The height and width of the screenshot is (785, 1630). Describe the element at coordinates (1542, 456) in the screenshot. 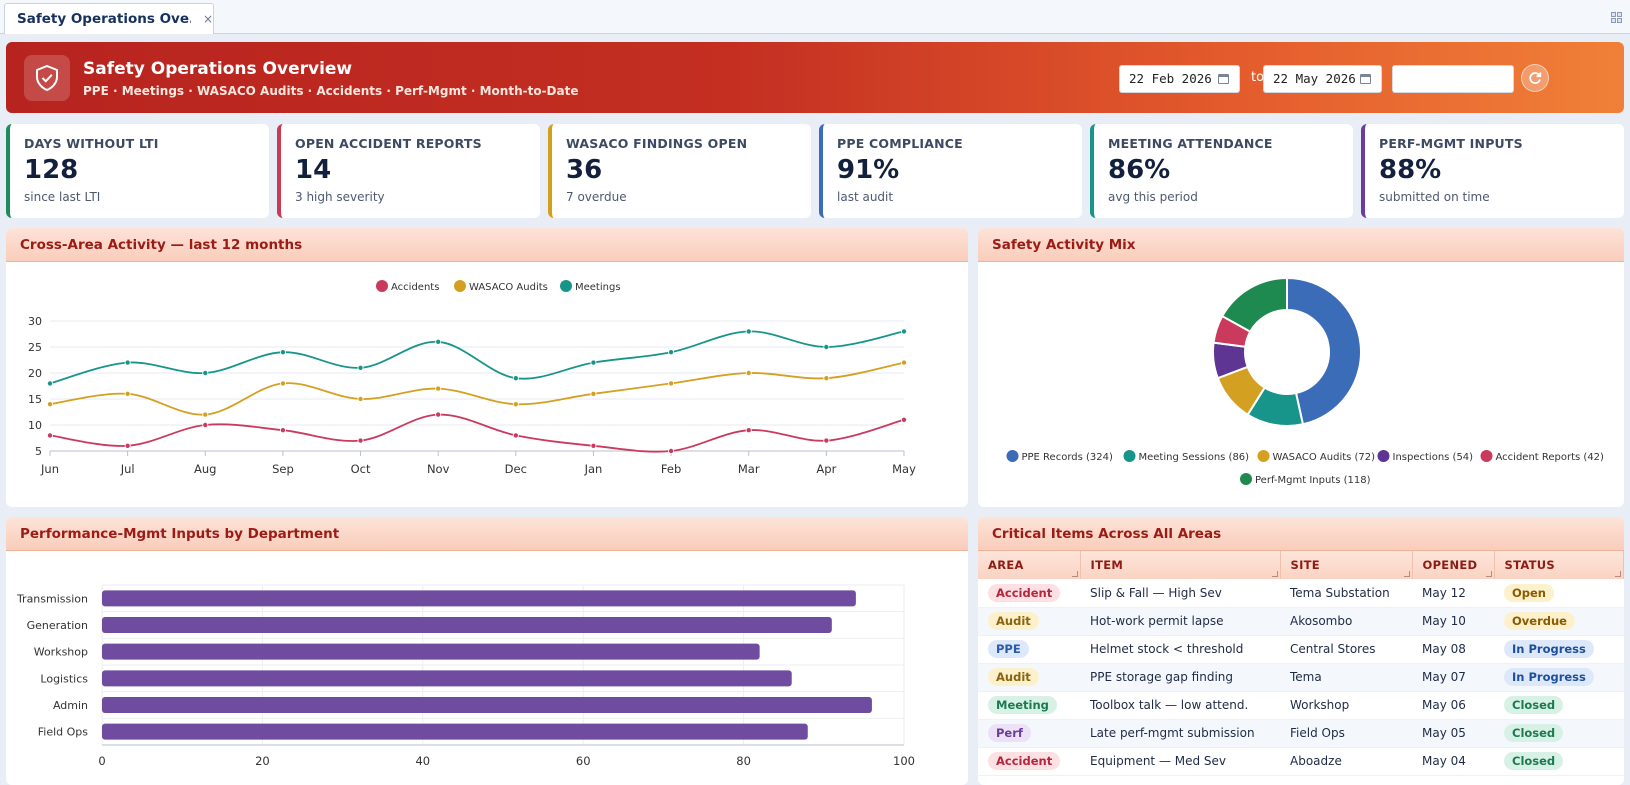

I see `legend-item: Accident Reports (42)` at that location.